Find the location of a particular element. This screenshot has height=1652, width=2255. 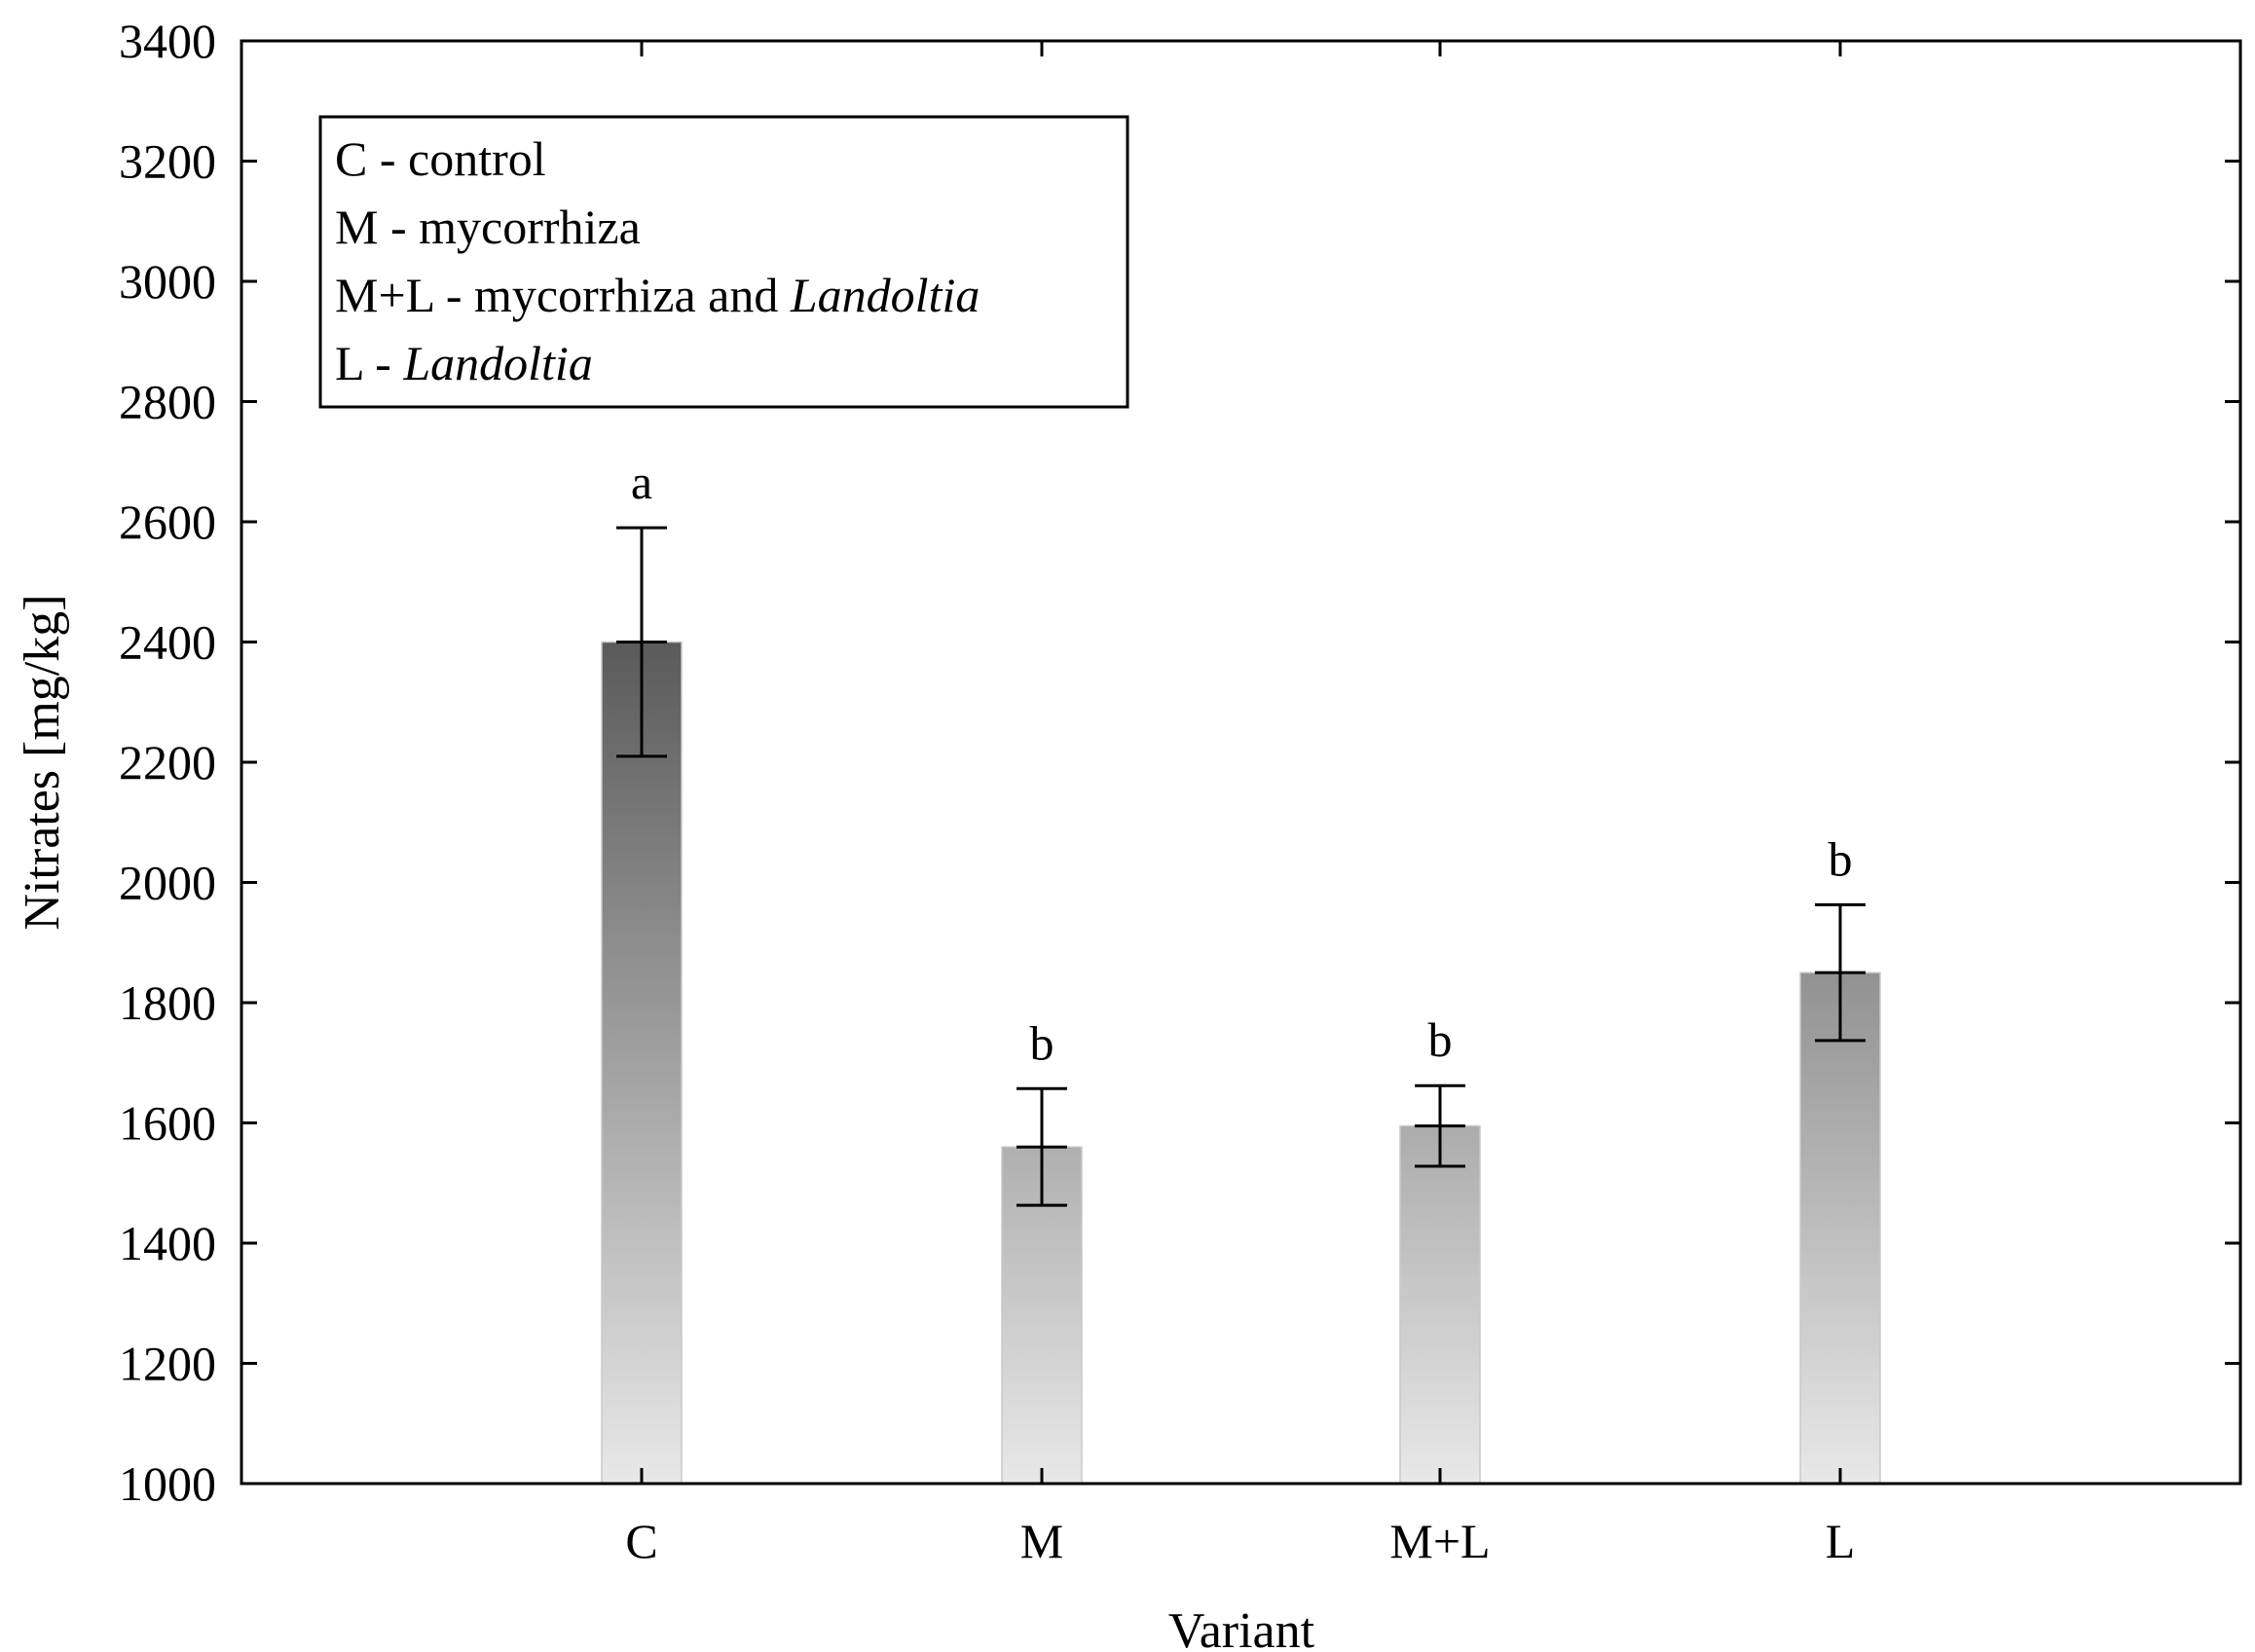

bar-L is located at coordinates (1840, 1228).